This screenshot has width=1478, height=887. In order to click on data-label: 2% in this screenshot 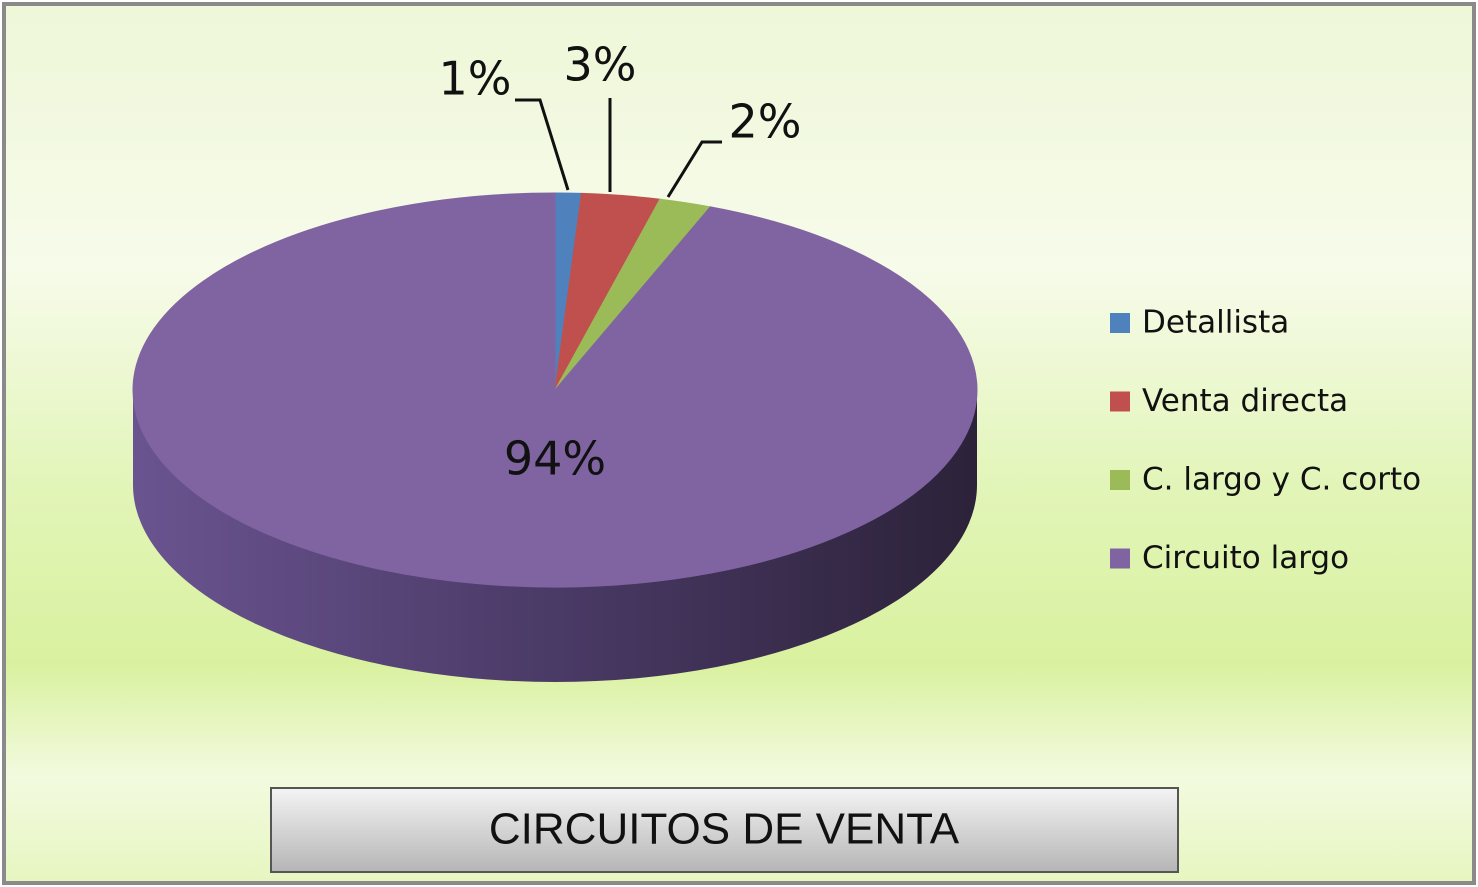, I will do `click(765, 122)`.